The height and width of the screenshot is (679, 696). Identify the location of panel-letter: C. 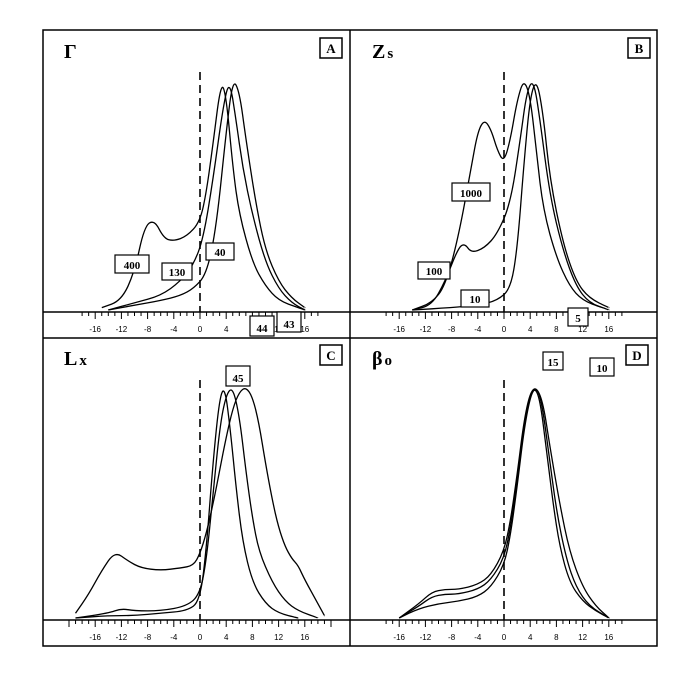
(330, 355).